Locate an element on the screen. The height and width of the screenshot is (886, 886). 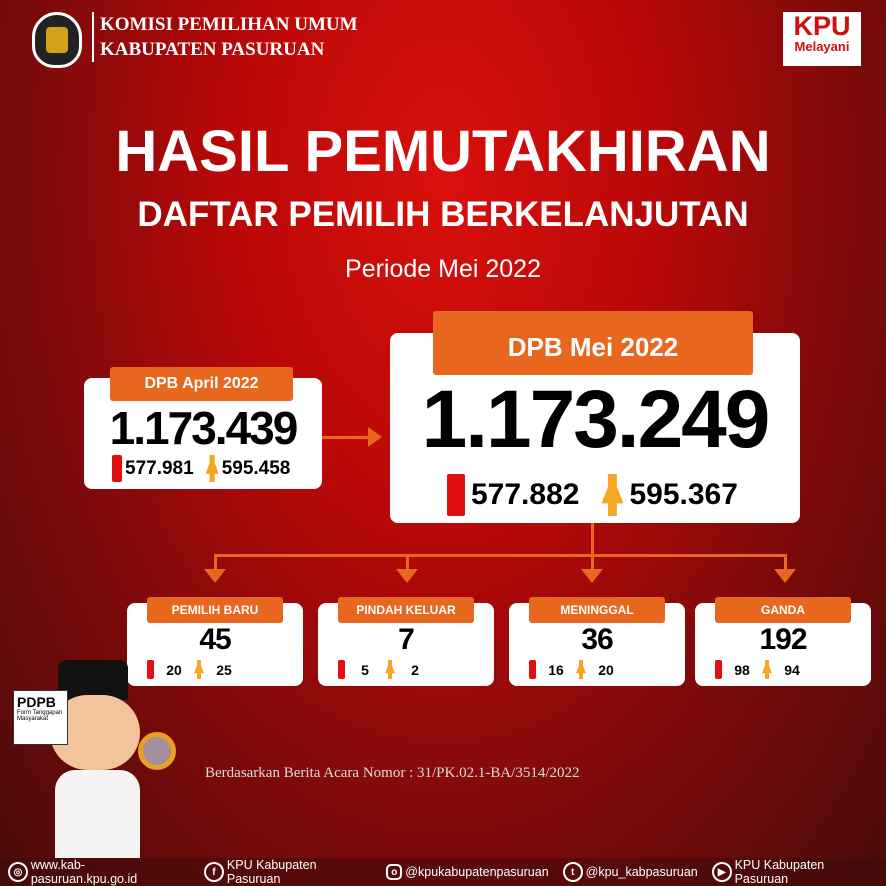
magnifier-icon is located at coordinates (157, 751).